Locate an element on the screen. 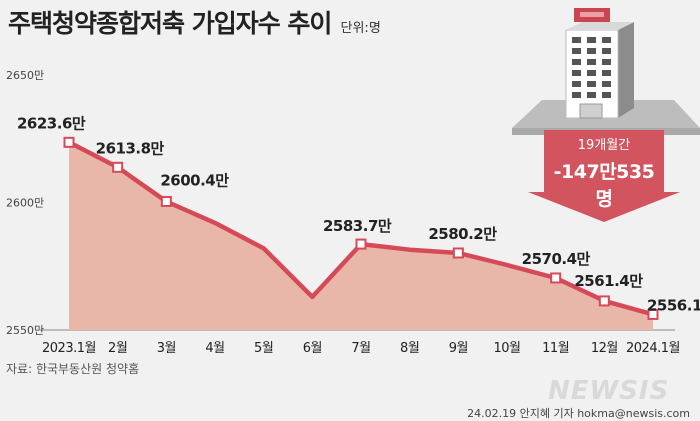 The height and width of the screenshot is (421, 700). unit-label: 단위:명 is located at coordinates (360, 28).